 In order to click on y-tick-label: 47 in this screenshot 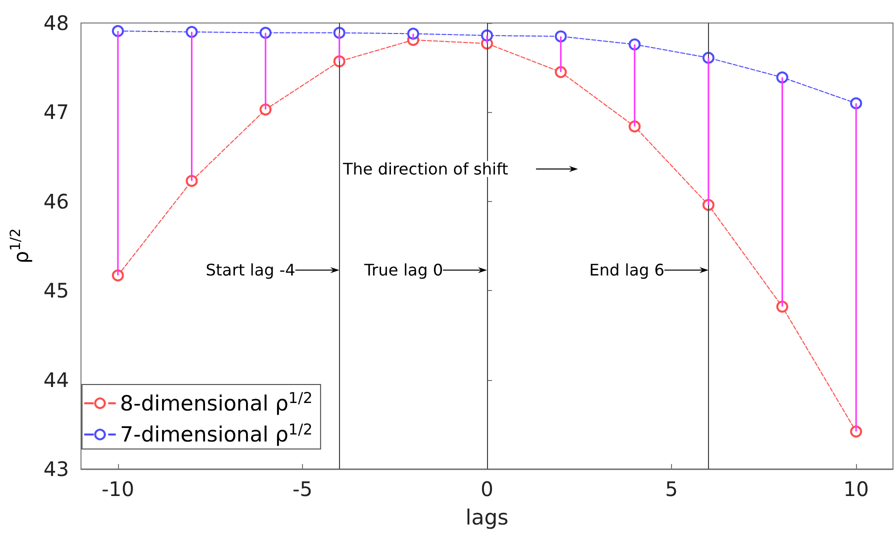, I will do `click(56, 112)`.